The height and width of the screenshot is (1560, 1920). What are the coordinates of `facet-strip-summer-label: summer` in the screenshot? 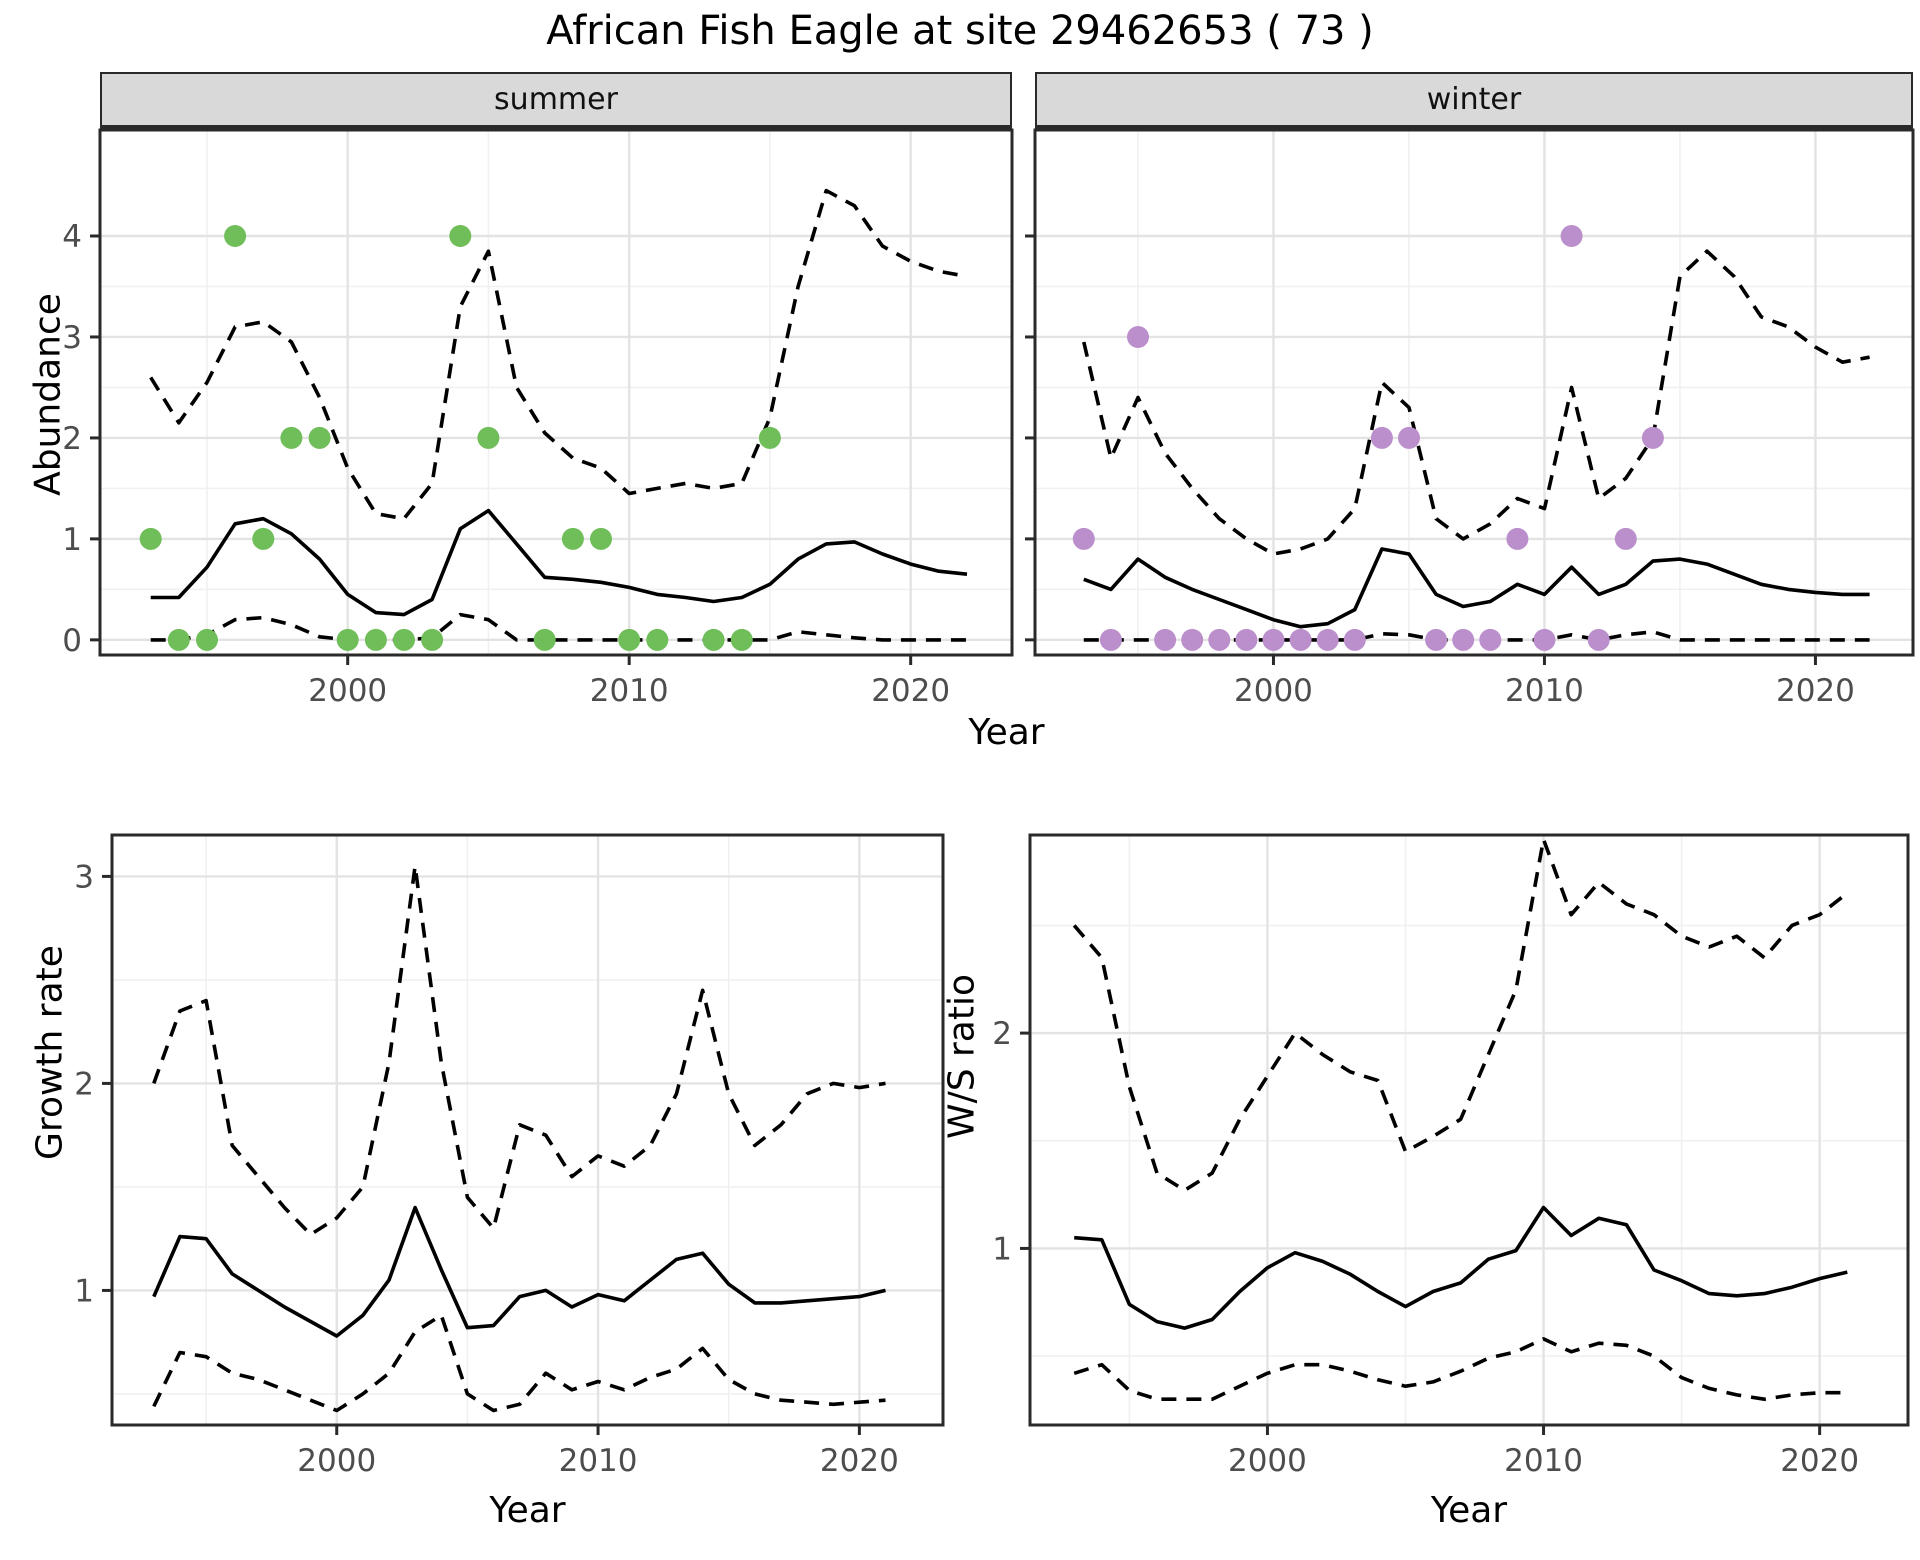 It's located at (556, 99).